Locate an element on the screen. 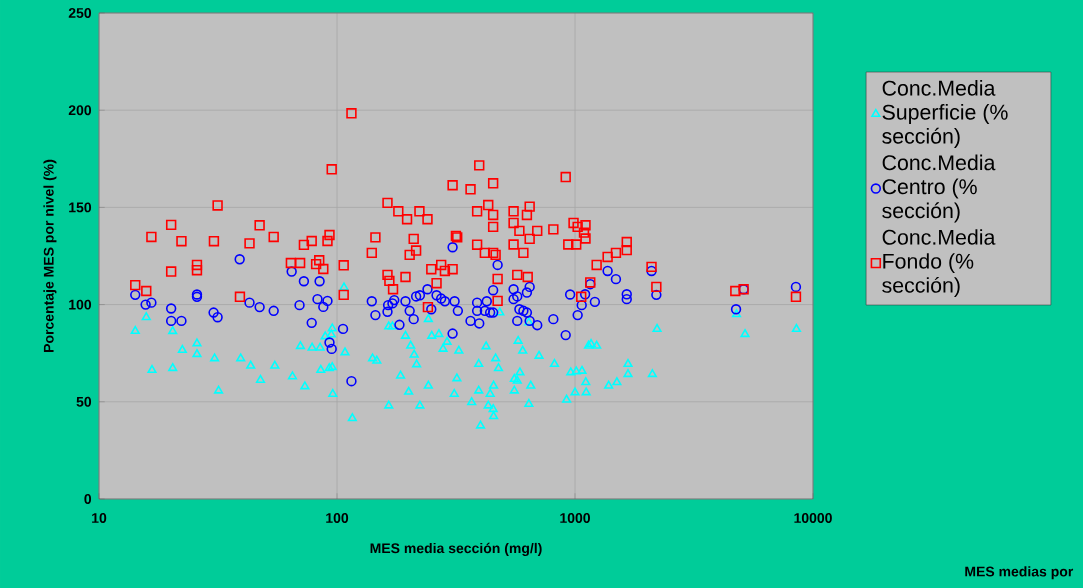  x-tick-label: 100 is located at coordinates (337, 518).